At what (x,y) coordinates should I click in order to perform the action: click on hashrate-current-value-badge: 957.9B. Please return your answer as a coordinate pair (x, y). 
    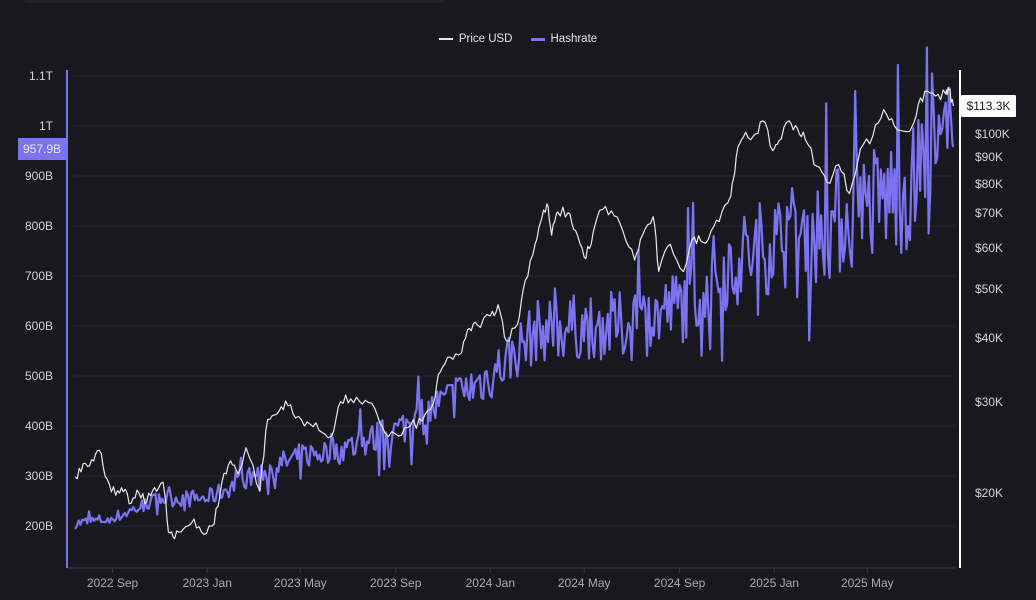
    Looking at the image, I should click on (42, 149).